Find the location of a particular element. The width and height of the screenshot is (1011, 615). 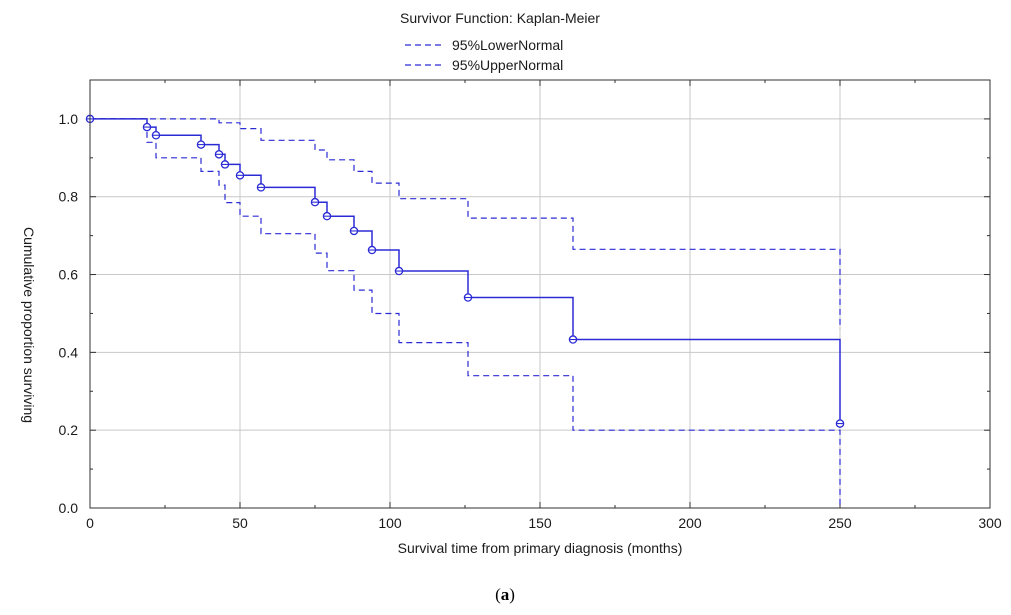

y-tick-label: 1.0 is located at coordinates (69, 119).